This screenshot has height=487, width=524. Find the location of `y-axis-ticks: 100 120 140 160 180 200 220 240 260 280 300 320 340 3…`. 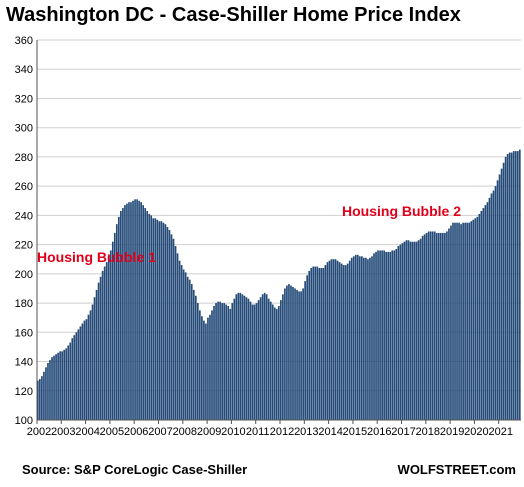

y-axis-ticks: 100 120 140 160 180 200 220 240 260 280 300 320 340 3… is located at coordinates (24, 231).